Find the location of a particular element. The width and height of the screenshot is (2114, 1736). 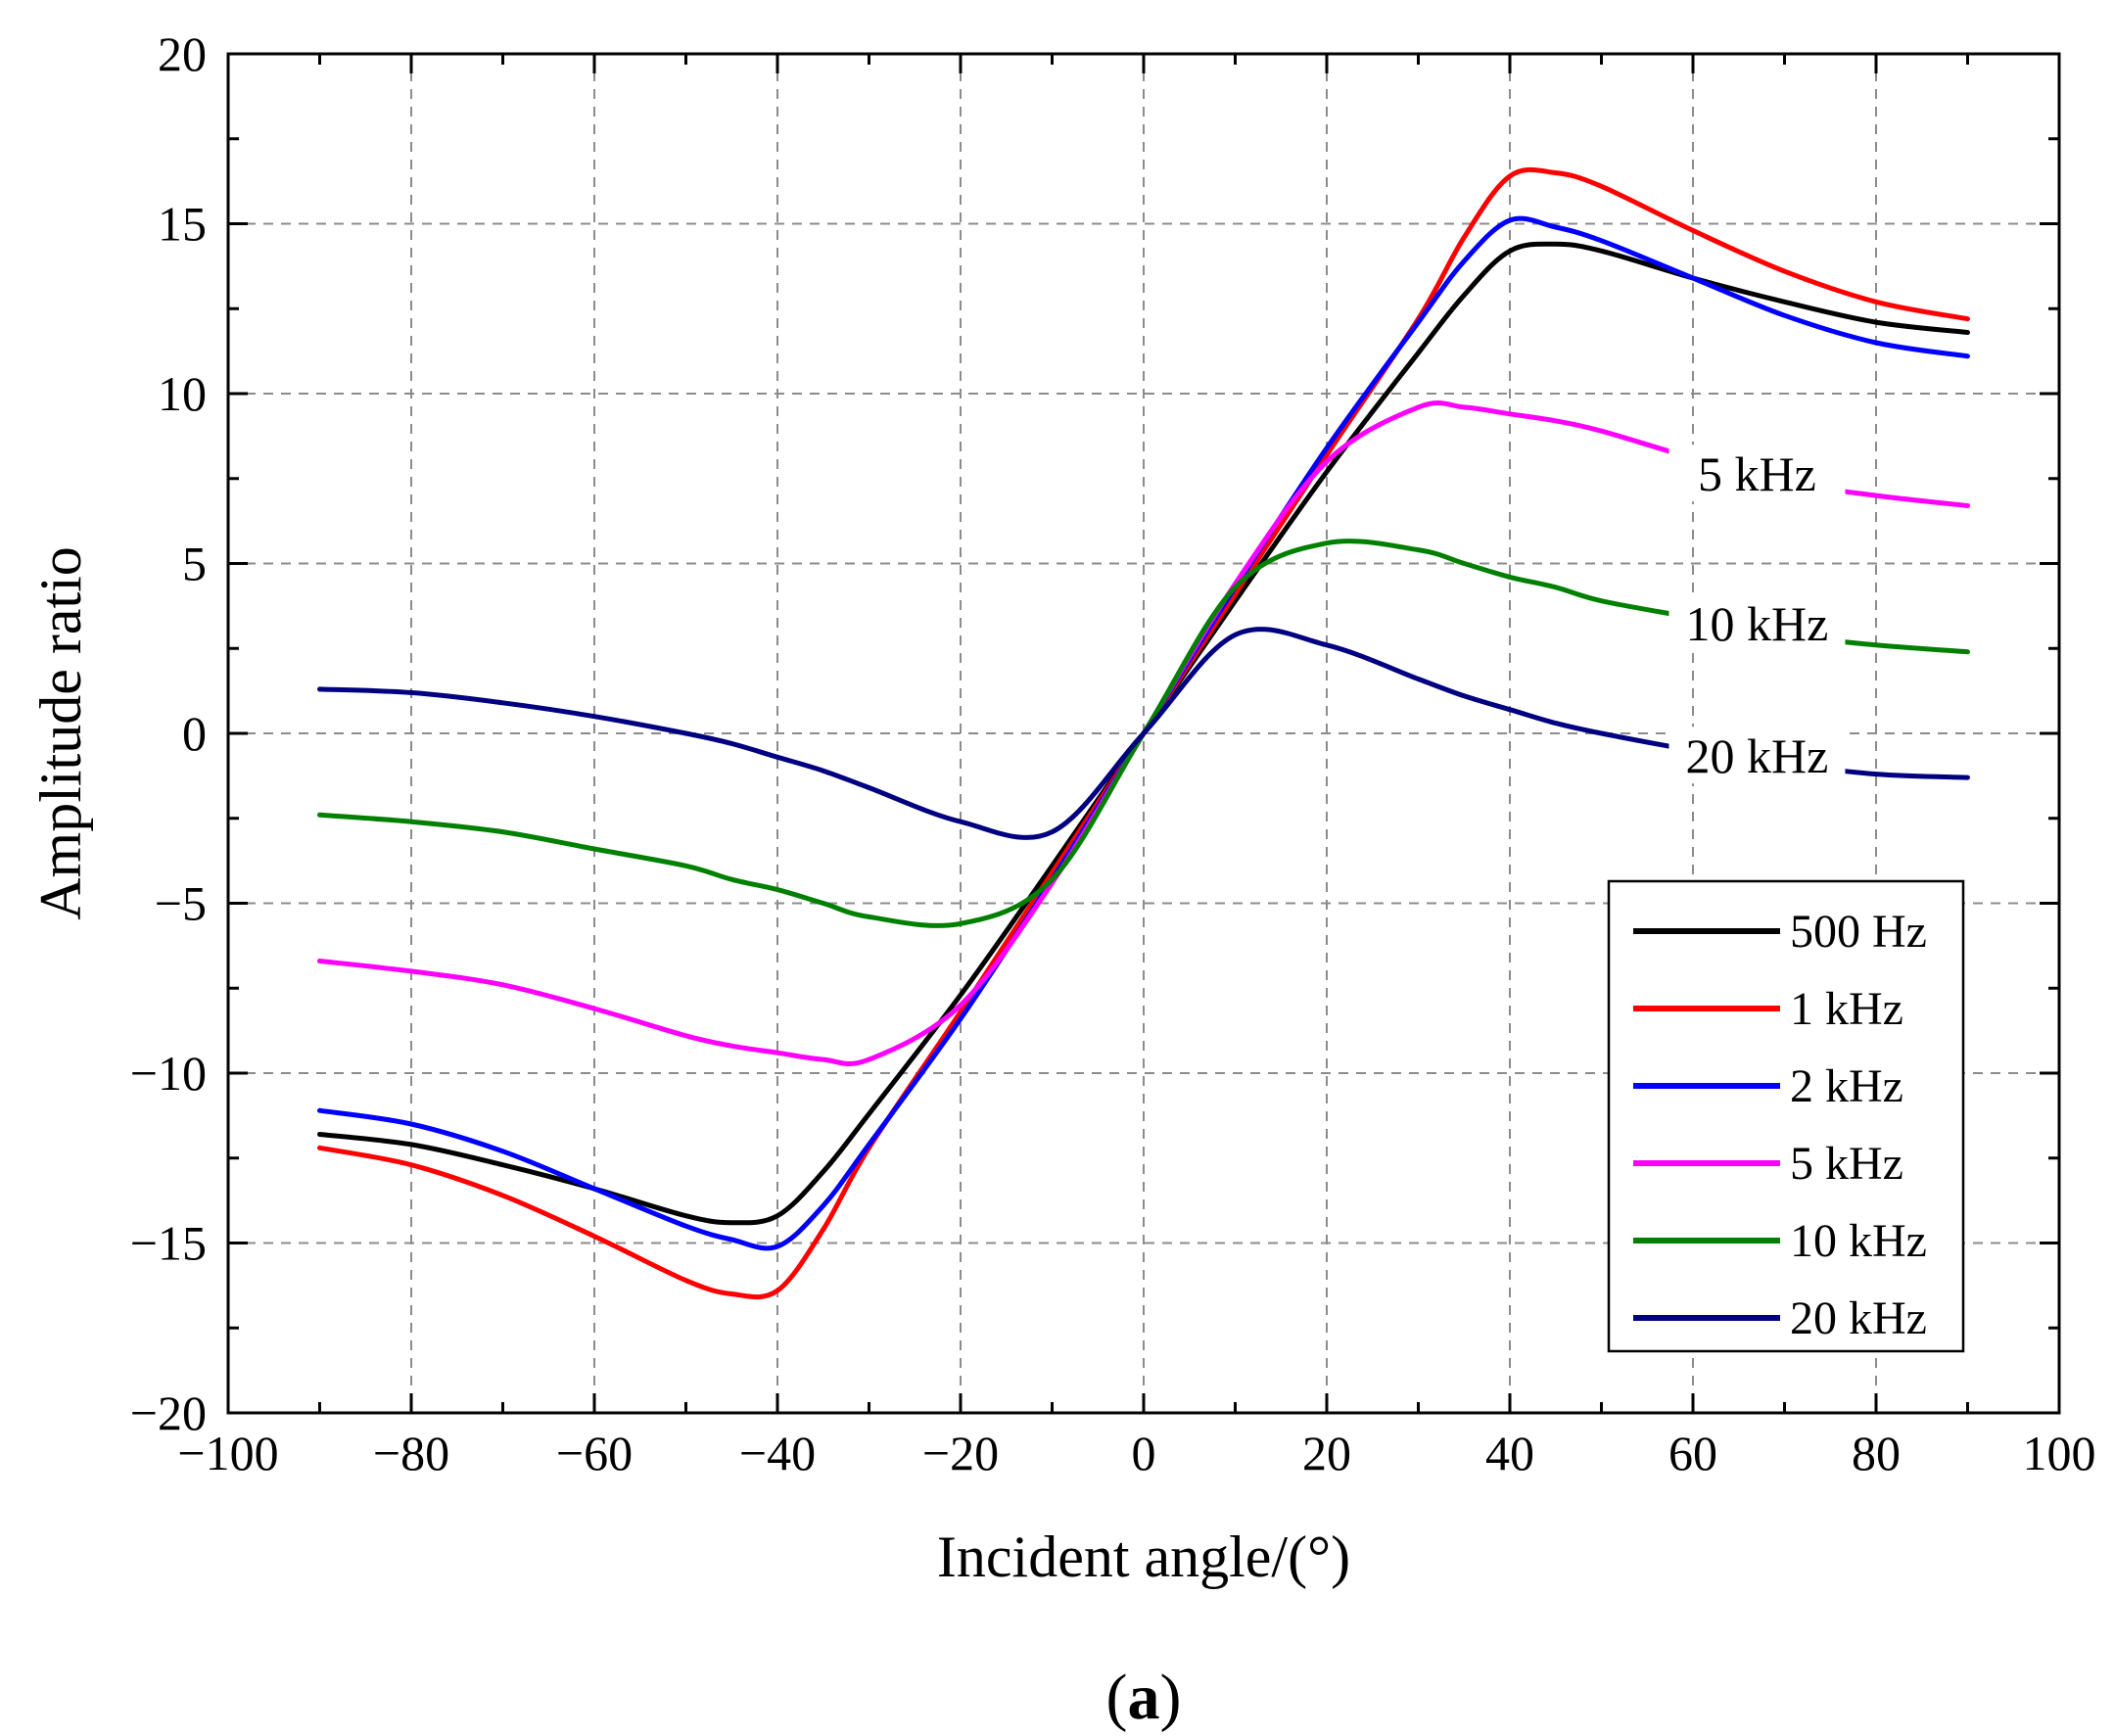

inline-label-5-khz: 5 kHz is located at coordinates (1757, 474).